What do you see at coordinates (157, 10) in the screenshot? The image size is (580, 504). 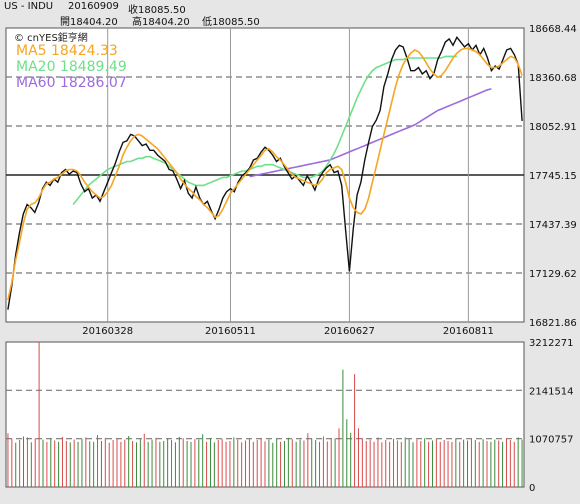 I see `header-close: 收18085.50` at bounding box center [157, 10].